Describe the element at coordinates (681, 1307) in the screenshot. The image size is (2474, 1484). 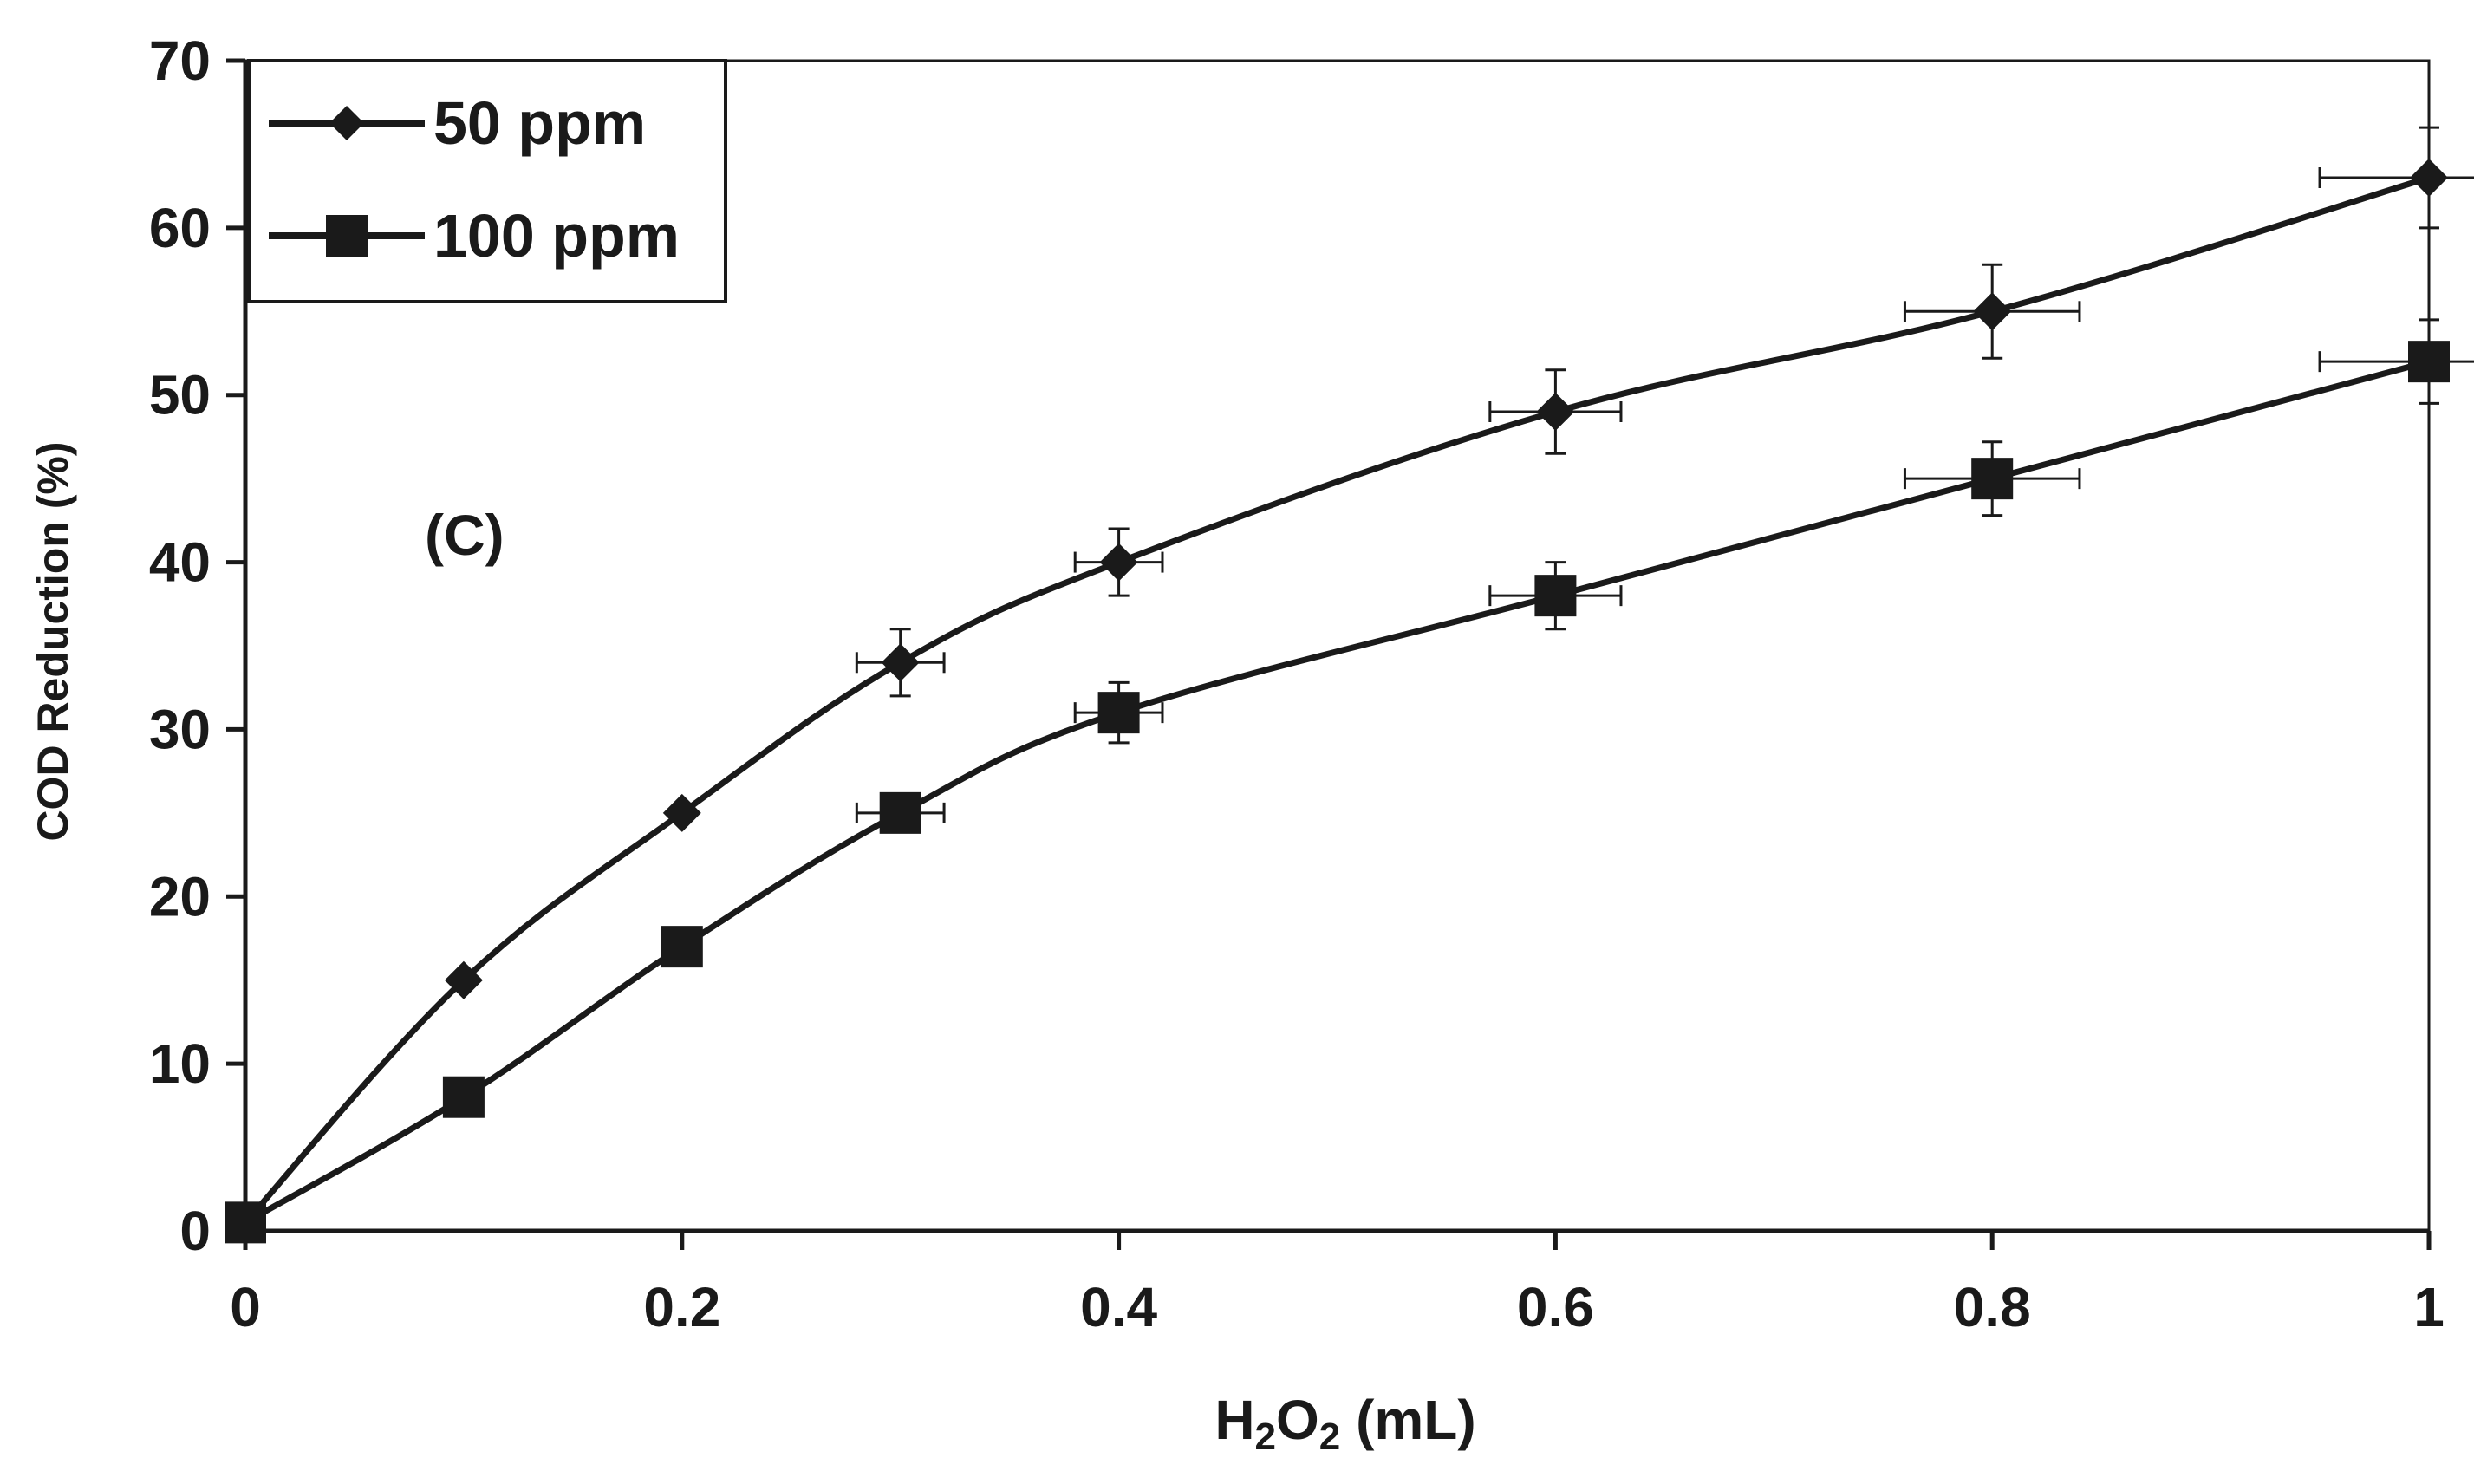
I see `x-tick-label: 0.2` at that location.